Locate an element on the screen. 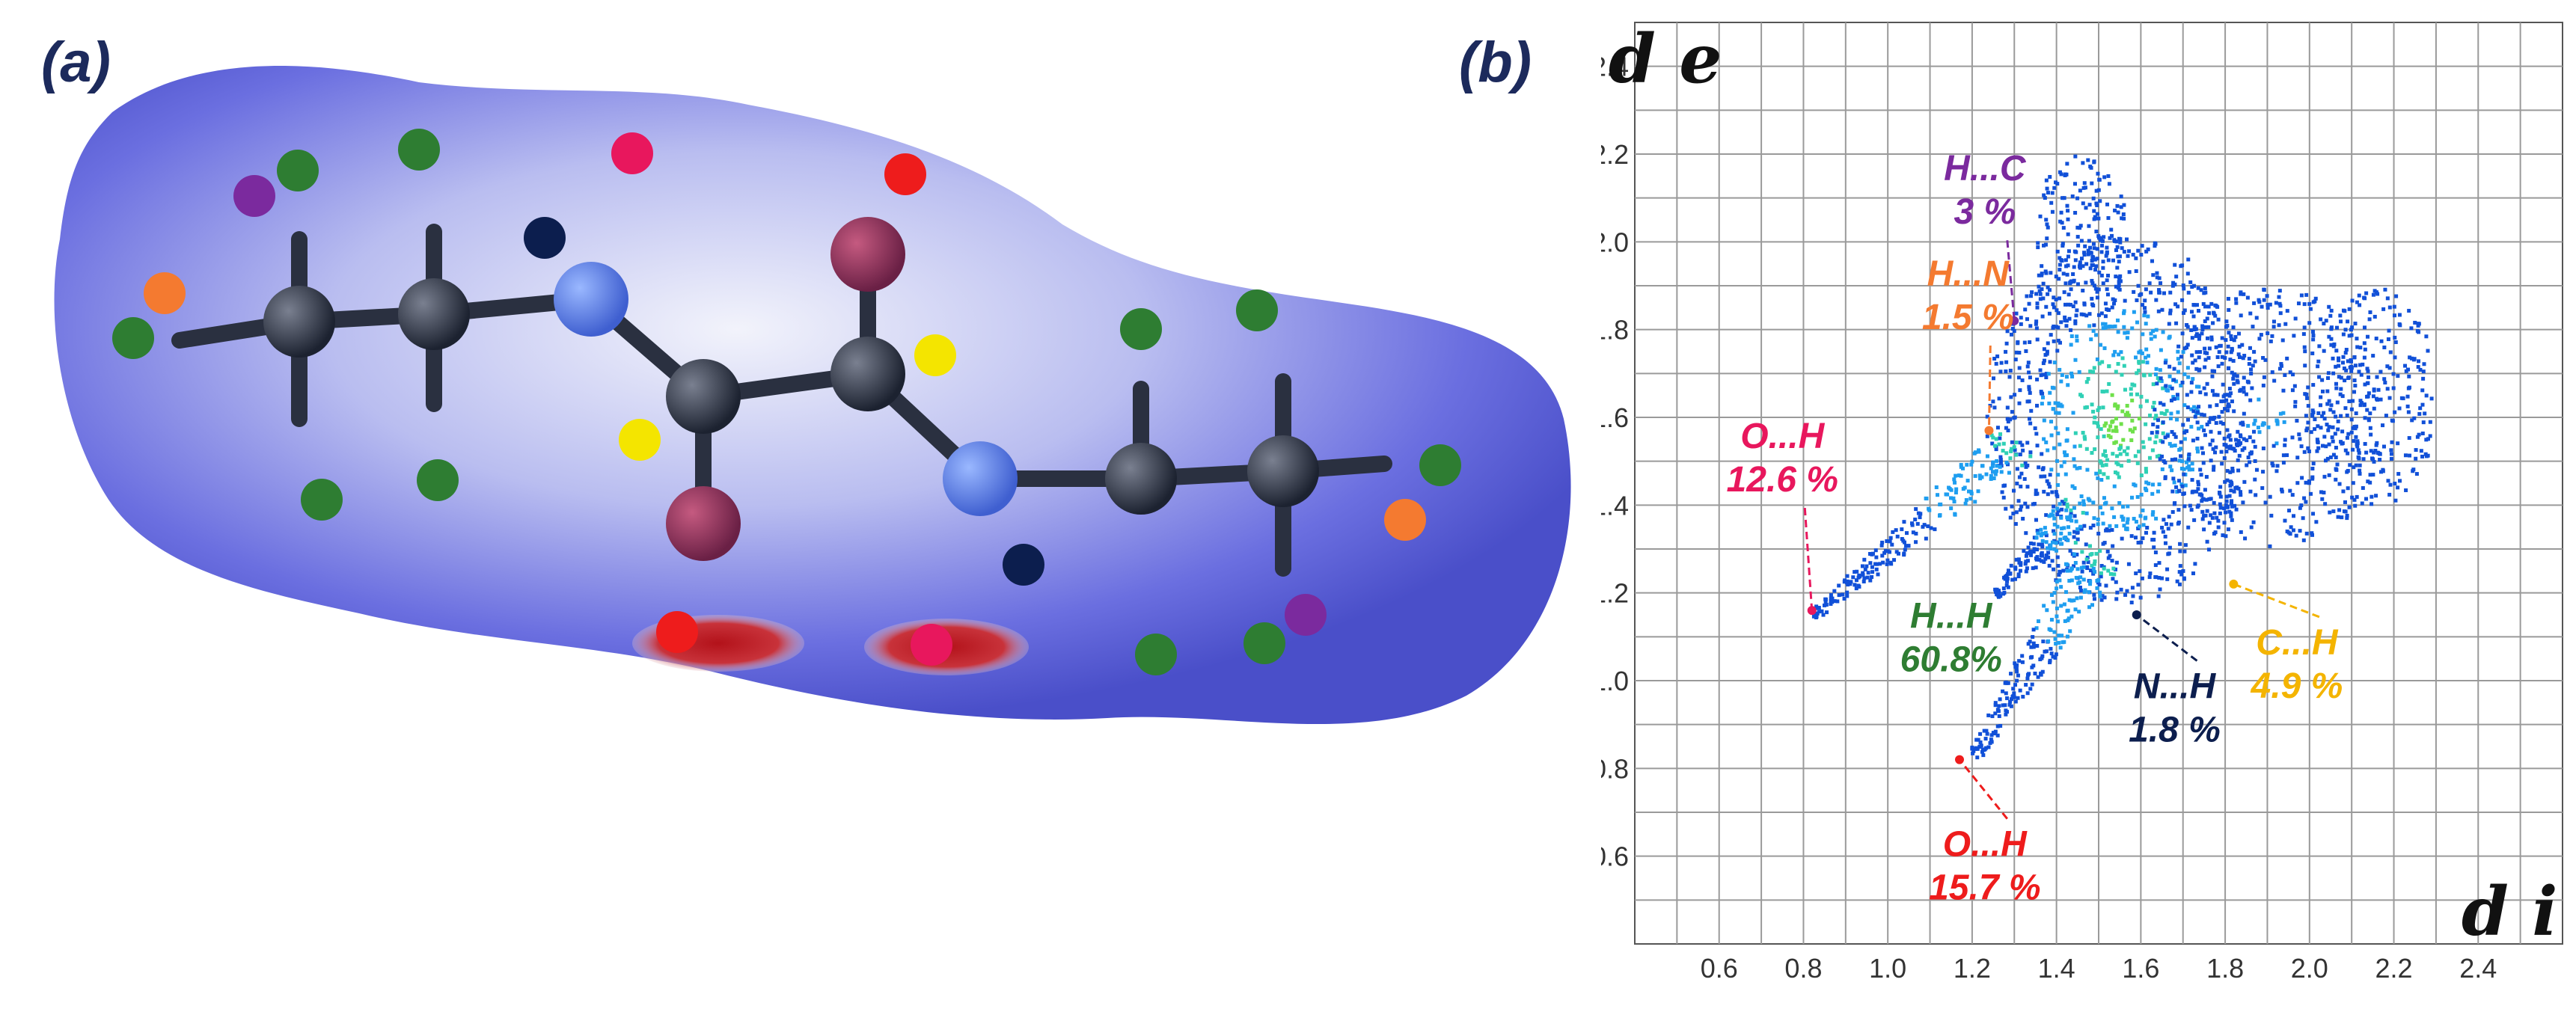 Image resolution: width=2576 pixels, height=1009 pixels. x-tick-label: 0.6 is located at coordinates (1719, 968).